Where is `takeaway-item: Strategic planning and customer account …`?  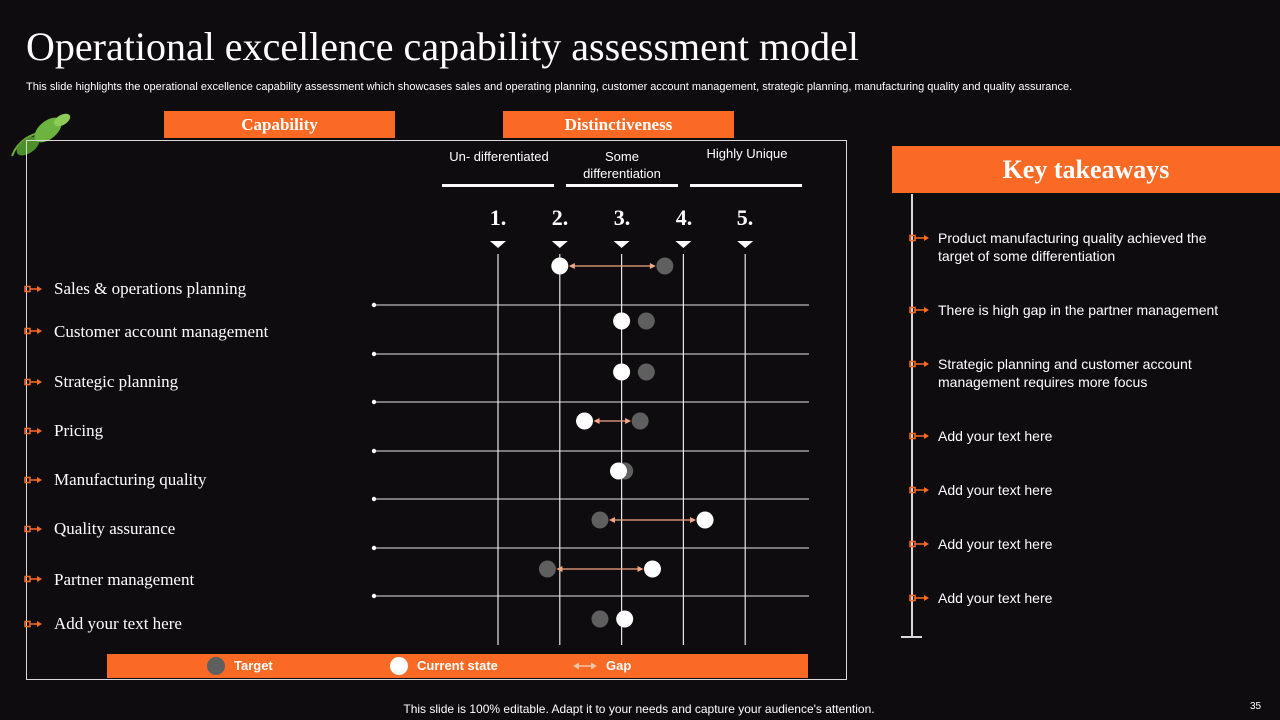 takeaway-item: Strategic planning and customer account … is located at coordinates (1065, 373).